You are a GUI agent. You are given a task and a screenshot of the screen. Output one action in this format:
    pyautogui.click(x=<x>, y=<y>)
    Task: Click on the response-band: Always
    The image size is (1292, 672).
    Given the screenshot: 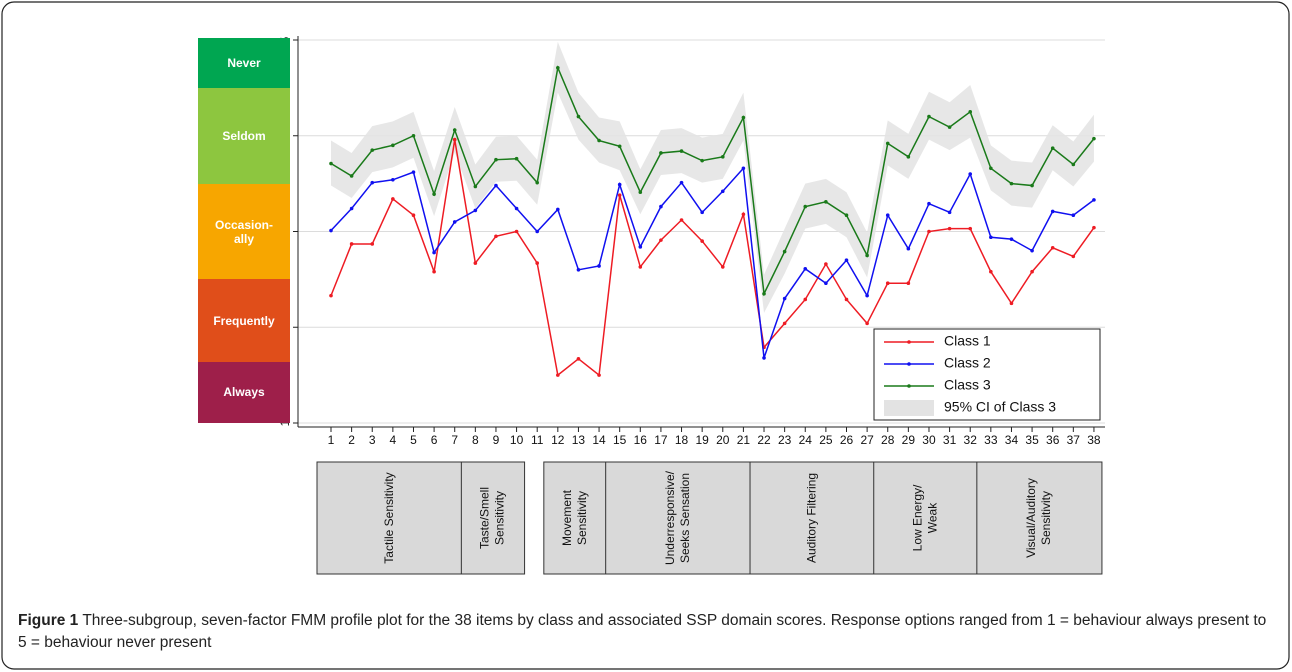 What is the action you would take?
    pyautogui.click(x=244, y=392)
    